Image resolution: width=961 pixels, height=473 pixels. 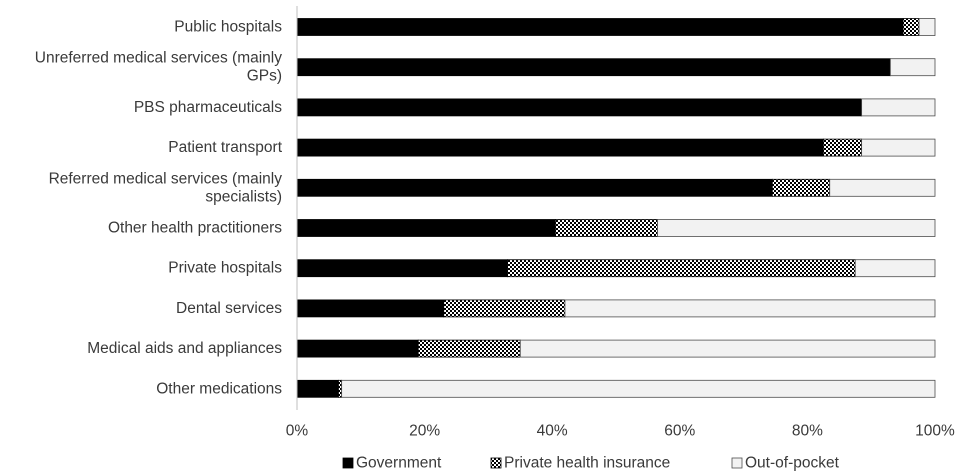 What do you see at coordinates (229, 308) in the screenshot?
I see `category-label: Dental services` at bounding box center [229, 308].